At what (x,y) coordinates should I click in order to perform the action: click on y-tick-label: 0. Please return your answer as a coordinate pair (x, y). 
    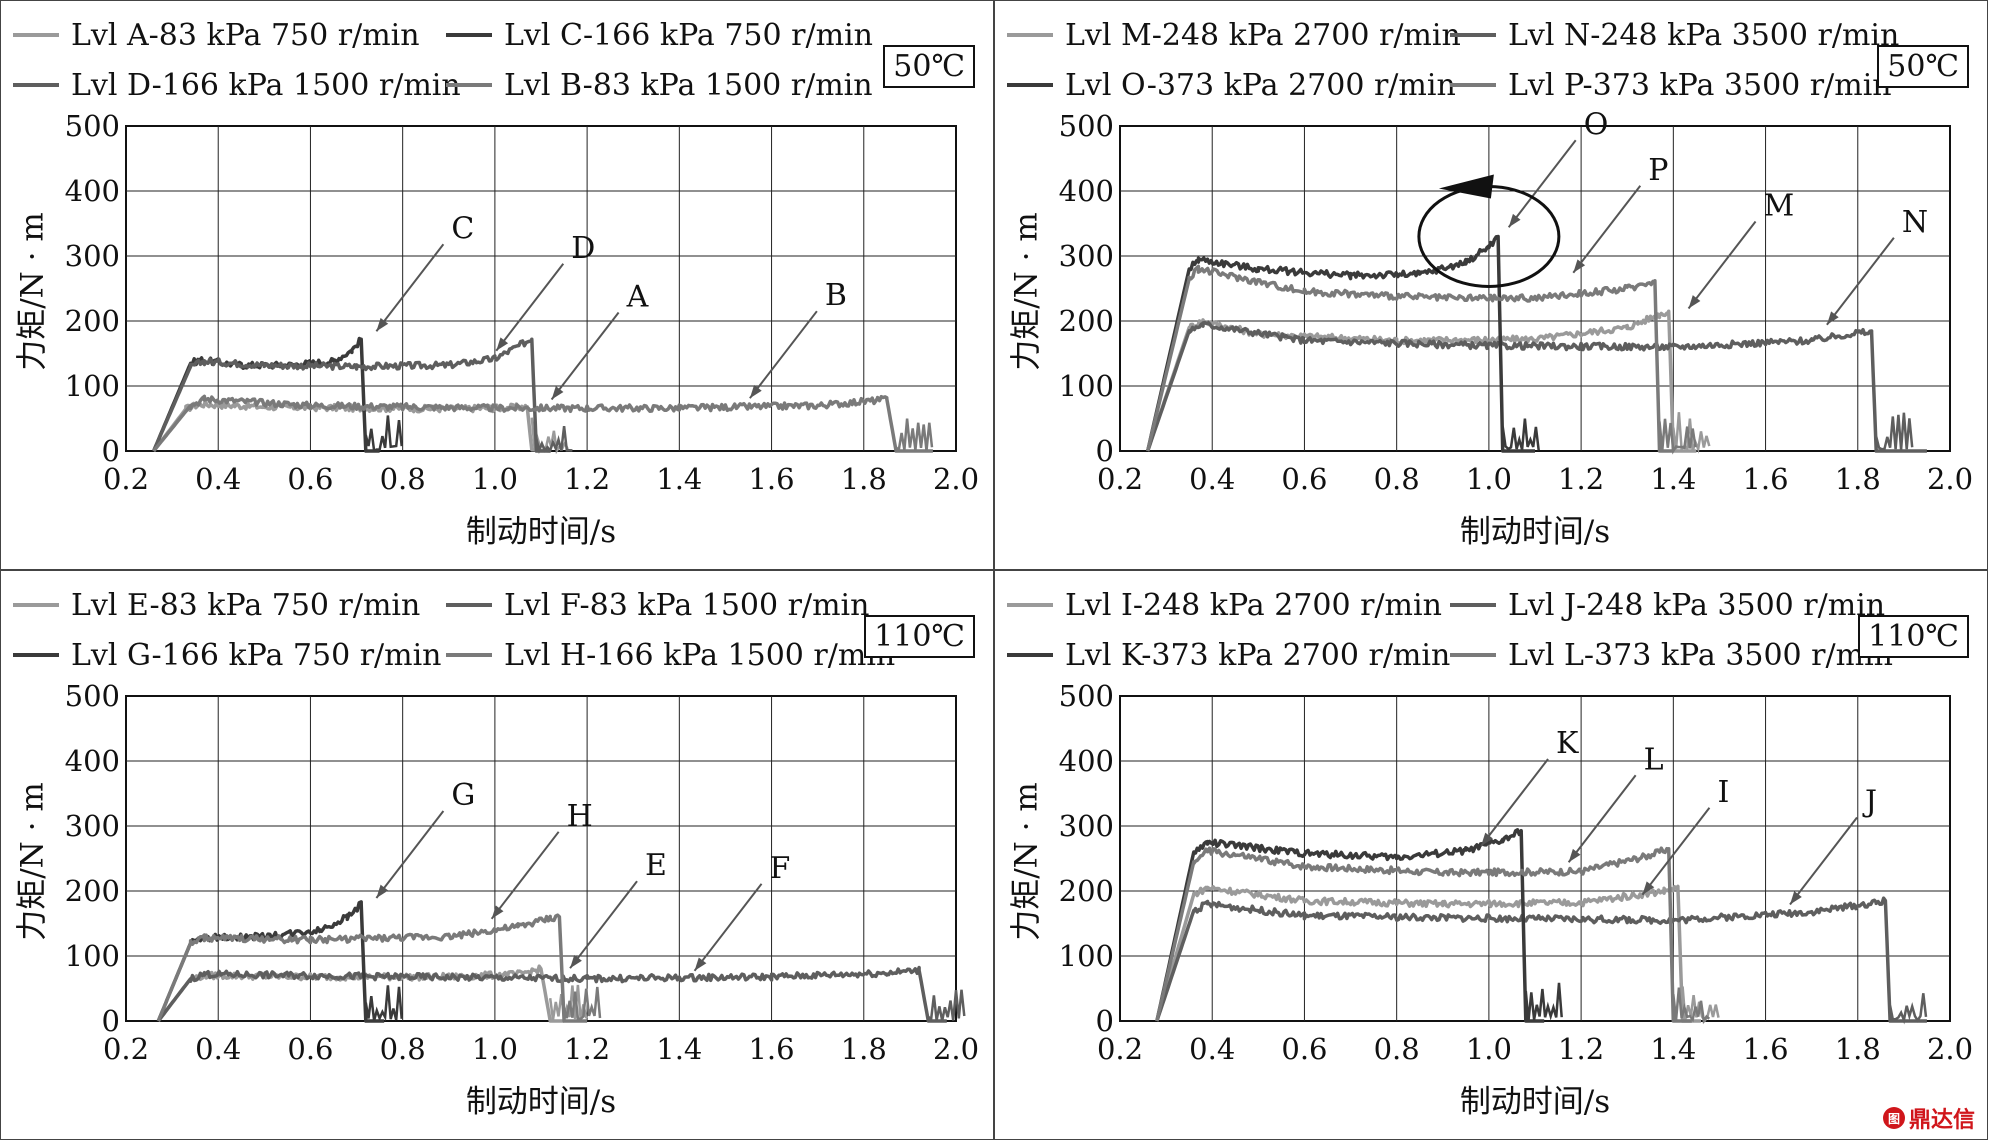
    Looking at the image, I should click on (111, 1021).